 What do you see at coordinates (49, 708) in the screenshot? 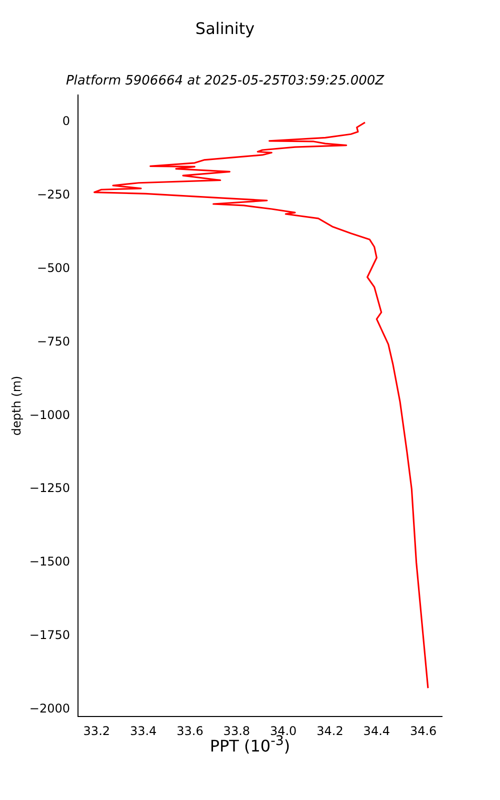
I see `y-tick-label: −2000` at bounding box center [49, 708].